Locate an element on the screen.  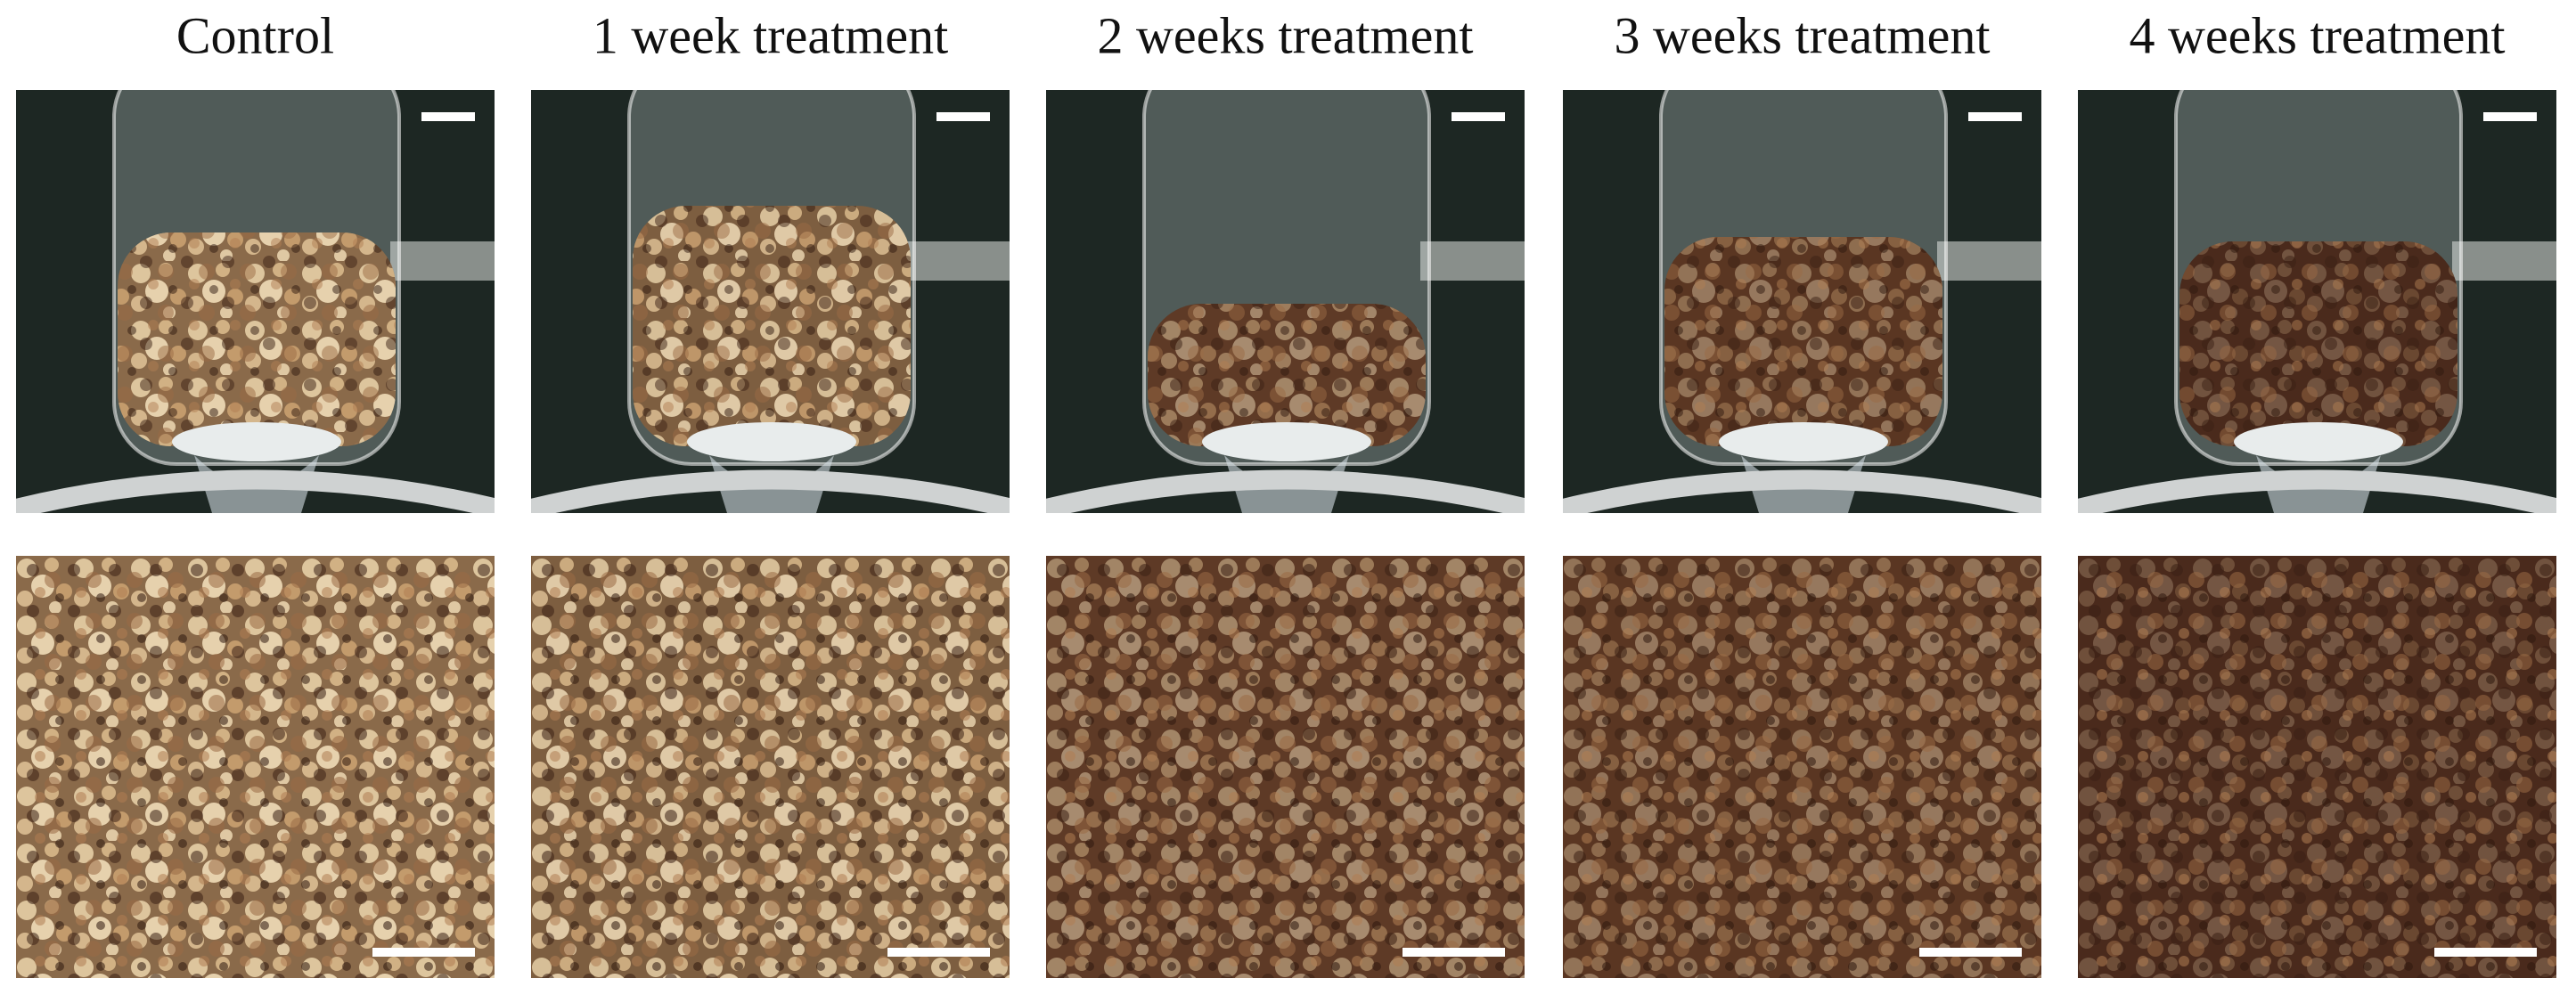
column-label: 2 weeks treatment is located at coordinates (1286, 35).